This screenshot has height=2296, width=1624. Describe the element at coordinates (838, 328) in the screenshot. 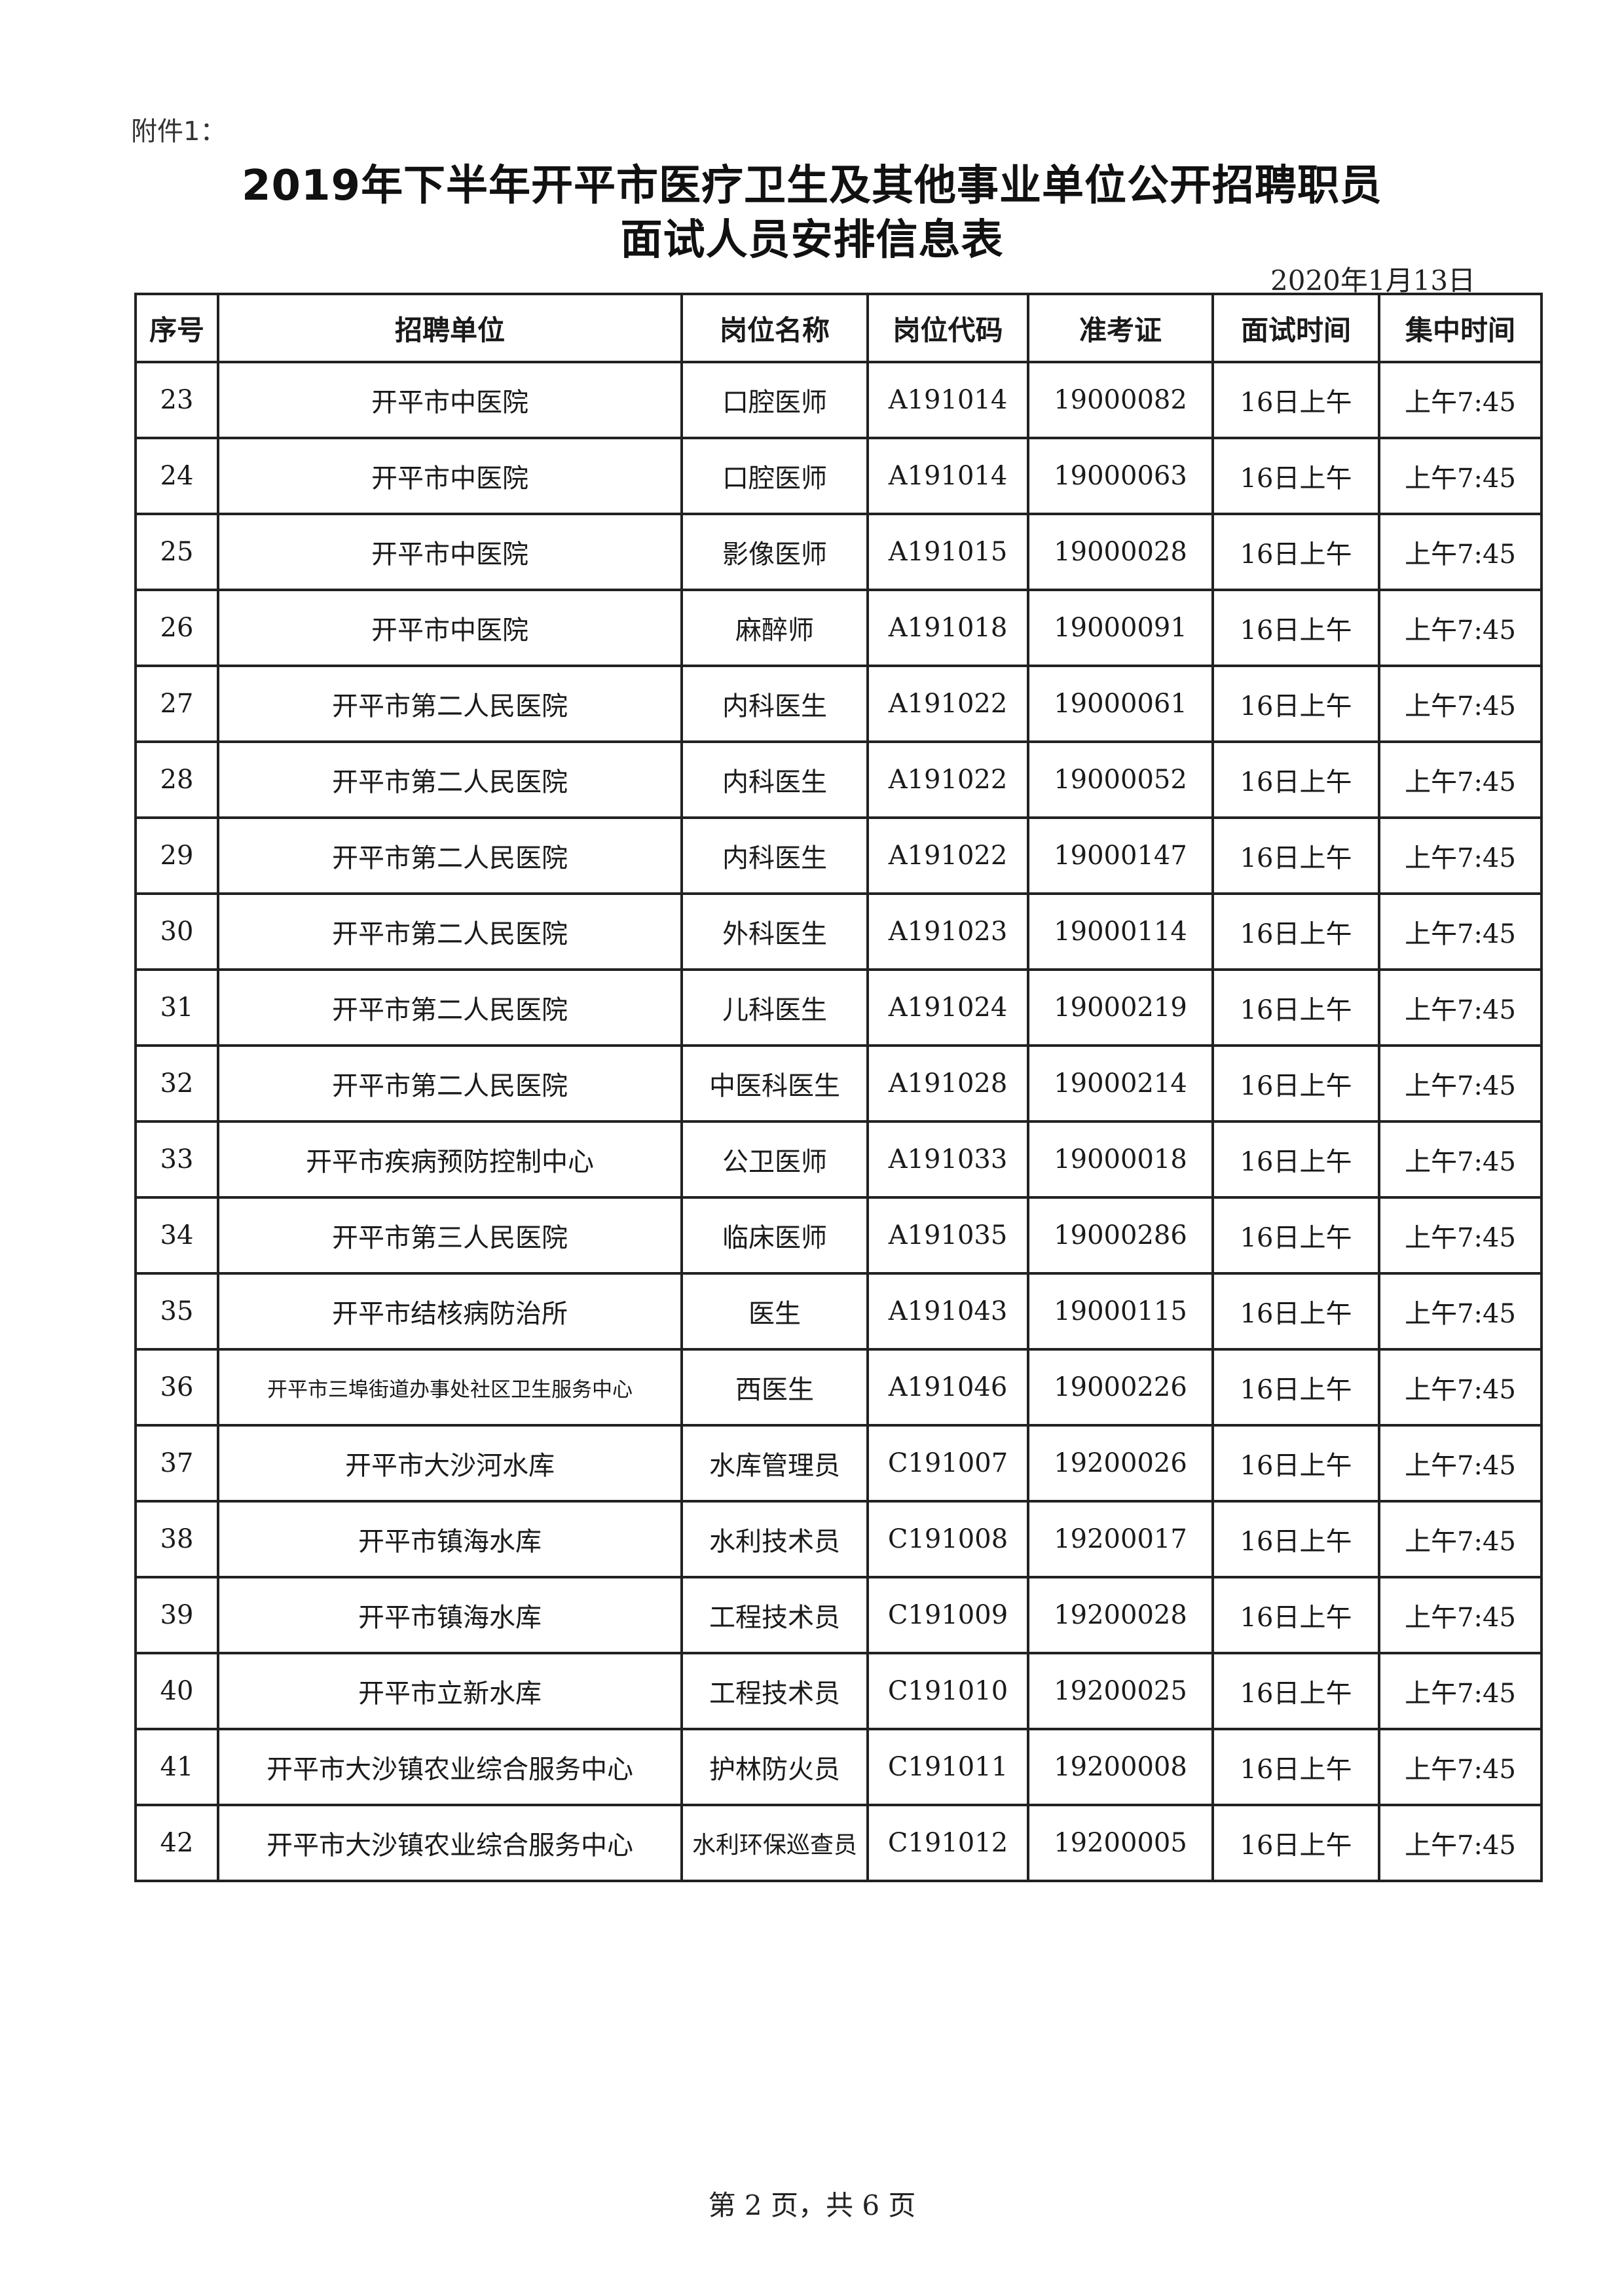

I see `table-header-row: 序号 招聘单位 岗位名称 岗位代码 准考证 面试时间 集中时间` at that location.